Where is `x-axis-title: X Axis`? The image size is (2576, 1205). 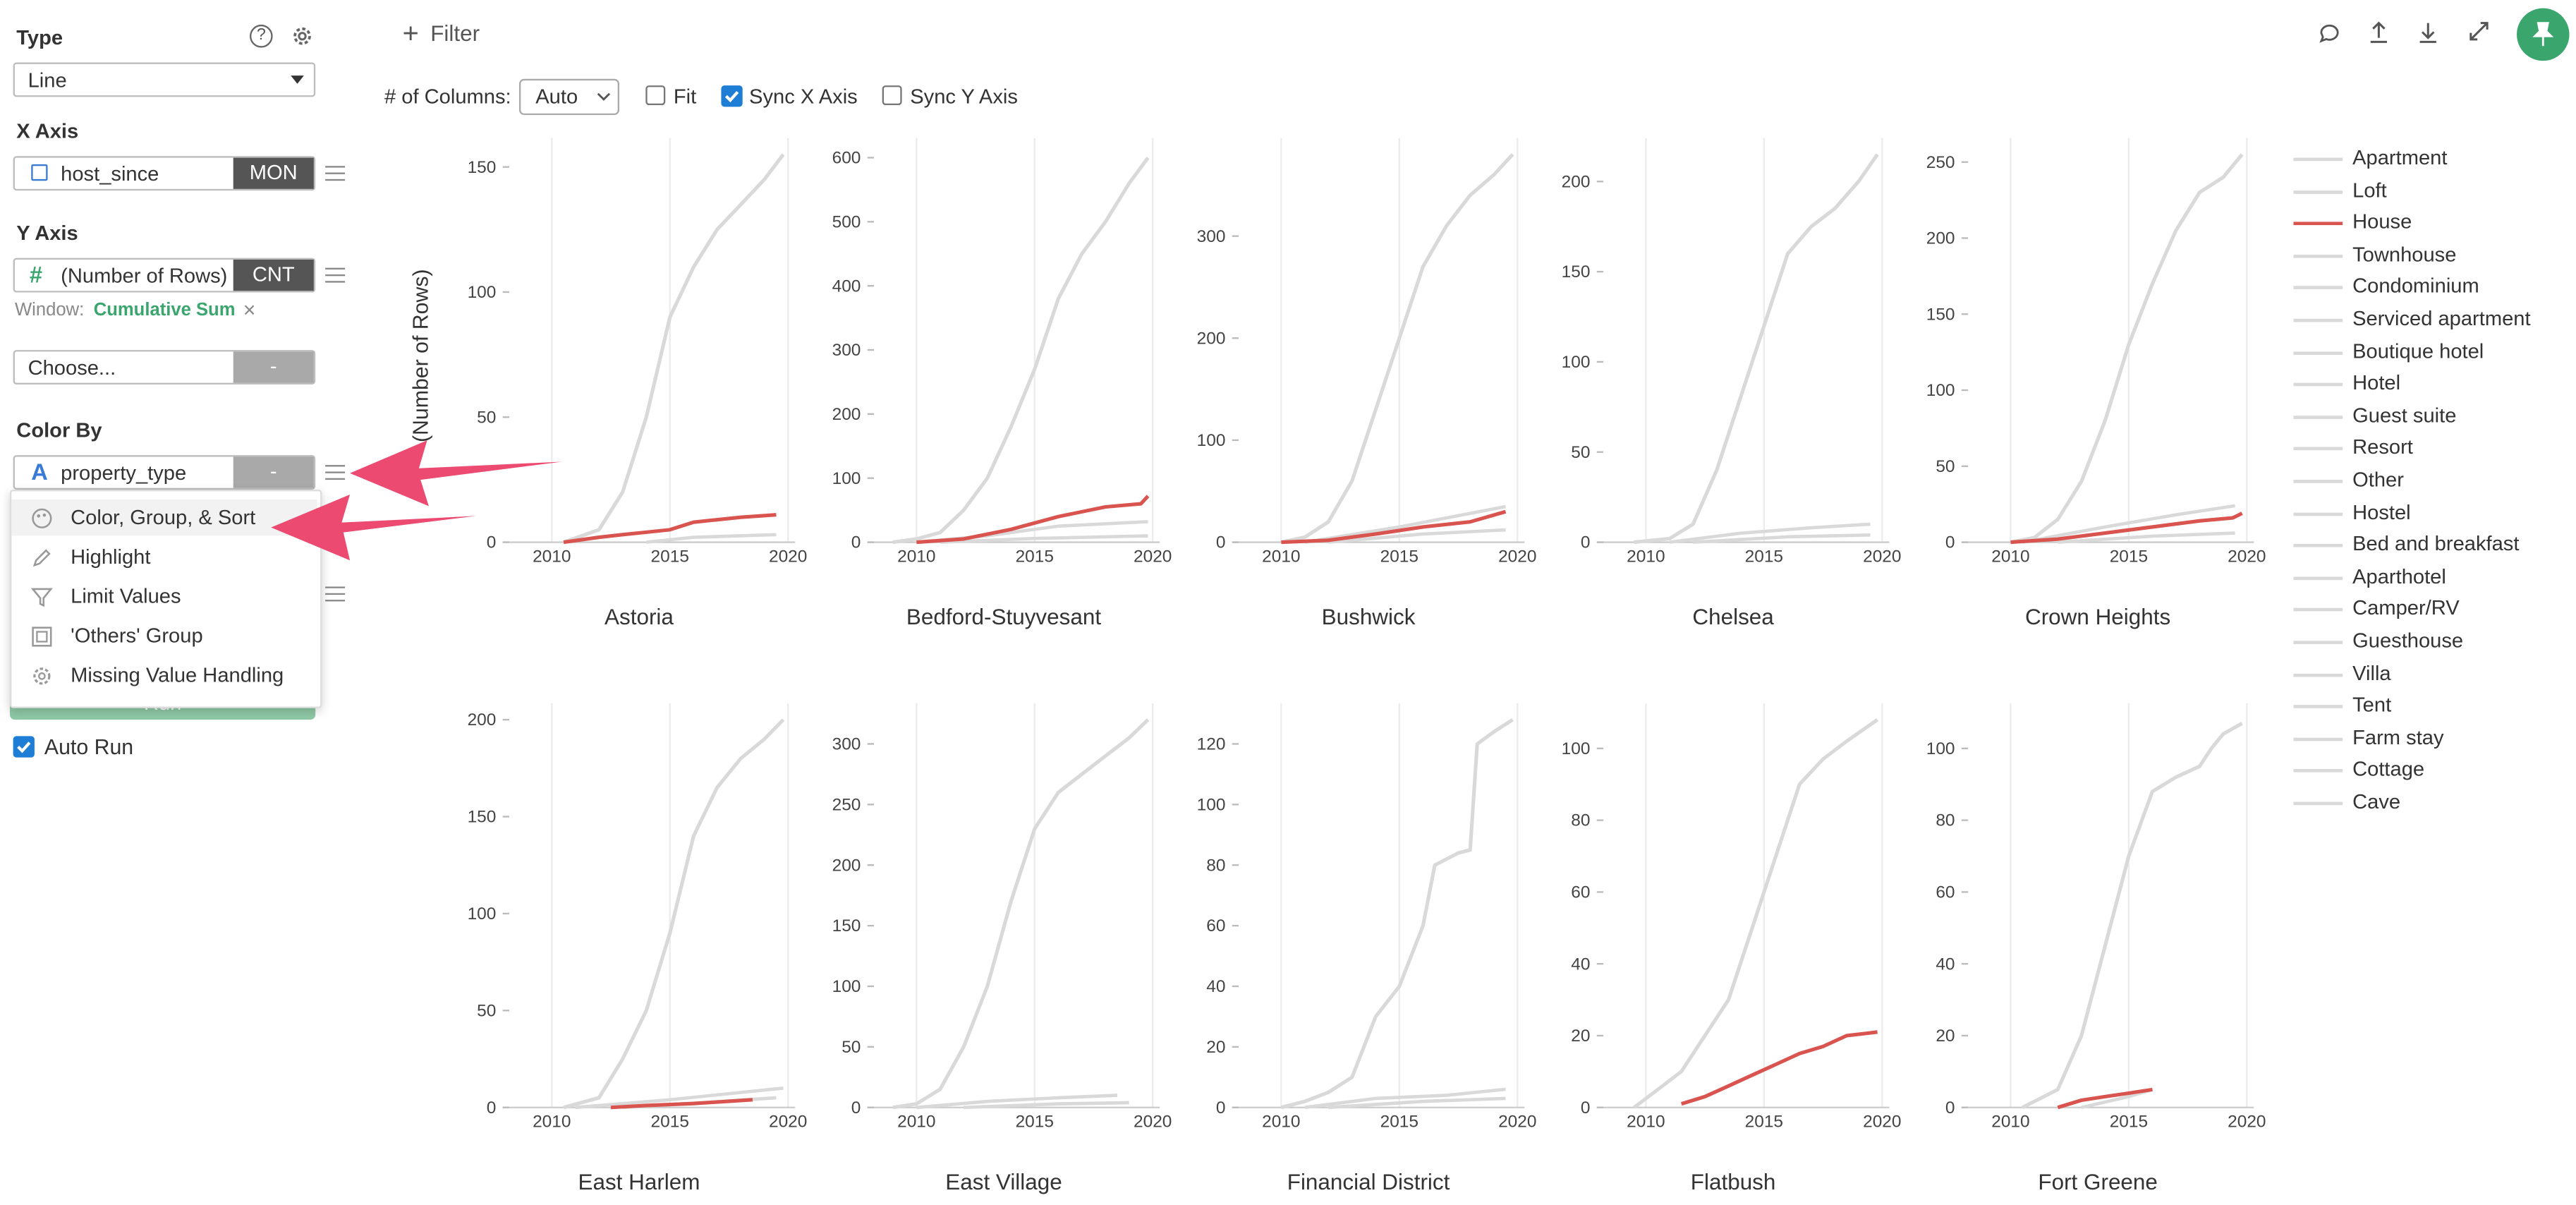 x-axis-title: X Axis is located at coordinates (47, 131).